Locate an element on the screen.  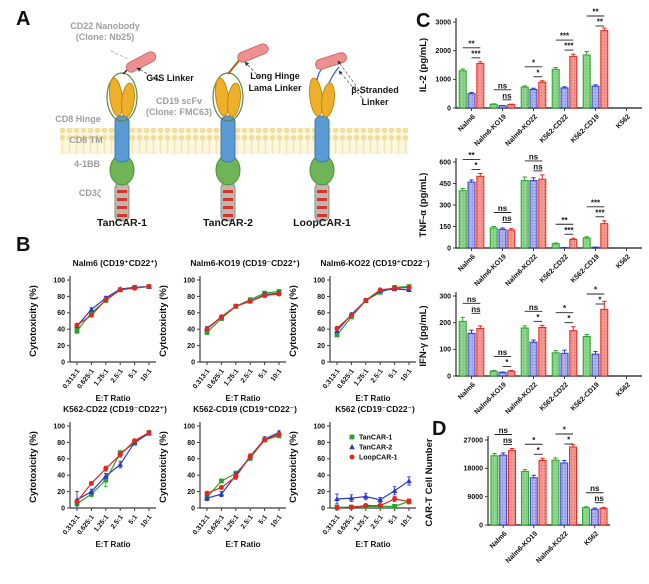
4-1bb-label: 4-1BB is located at coordinates (86, 164).